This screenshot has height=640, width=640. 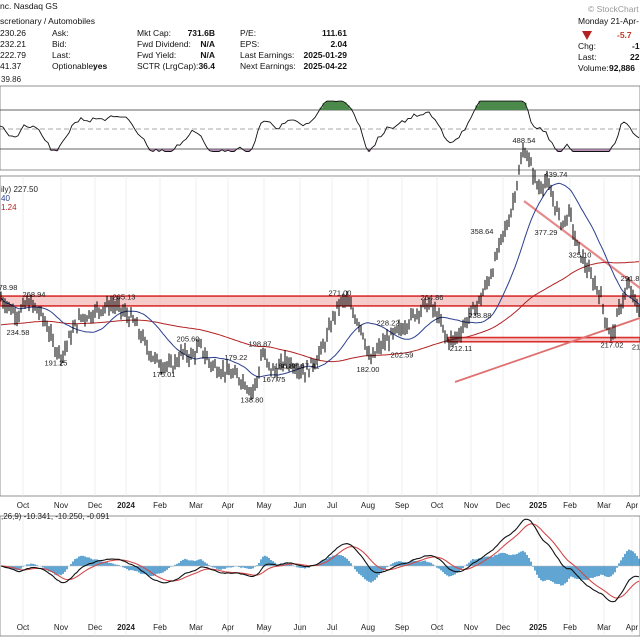 I want to click on hdr-change-value: -5.7, so click(x=624, y=35).